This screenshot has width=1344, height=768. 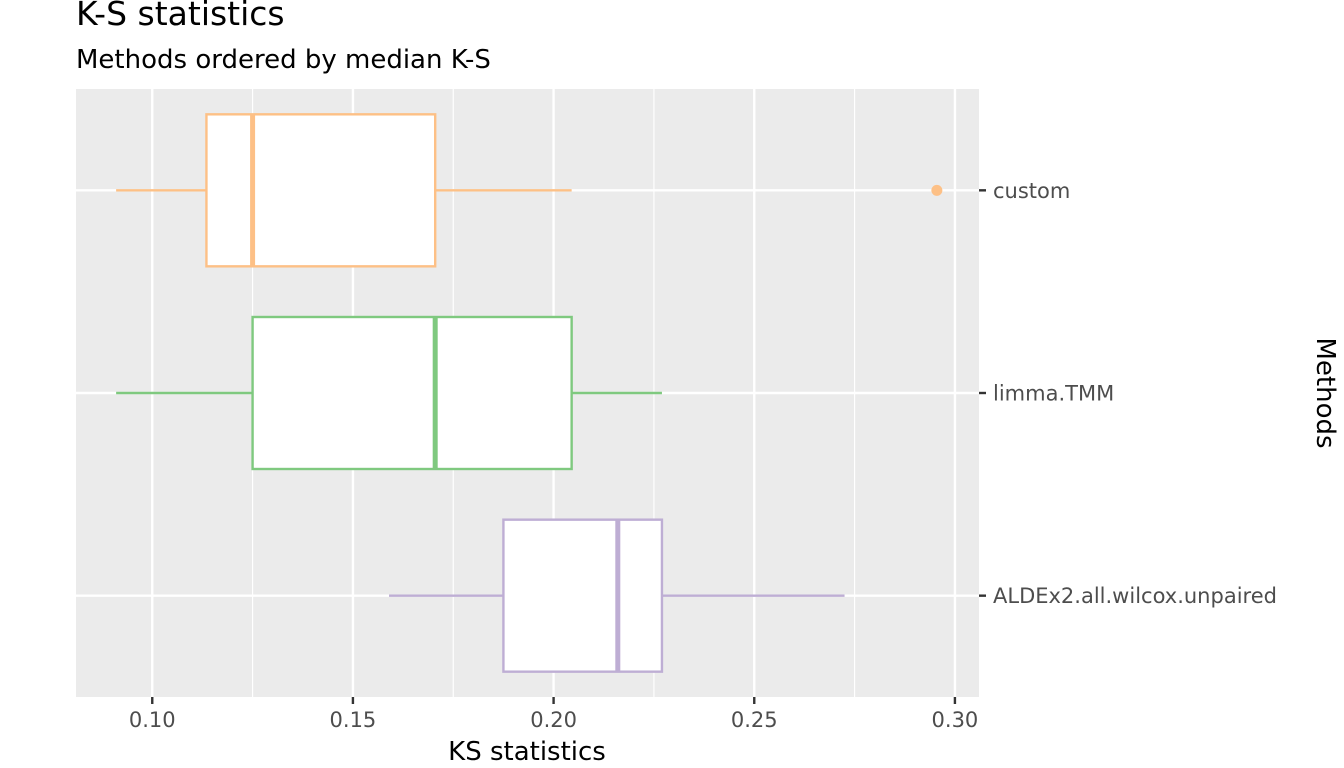 What do you see at coordinates (754, 720) in the screenshot?
I see `x-tick-label: 0.25` at bounding box center [754, 720].